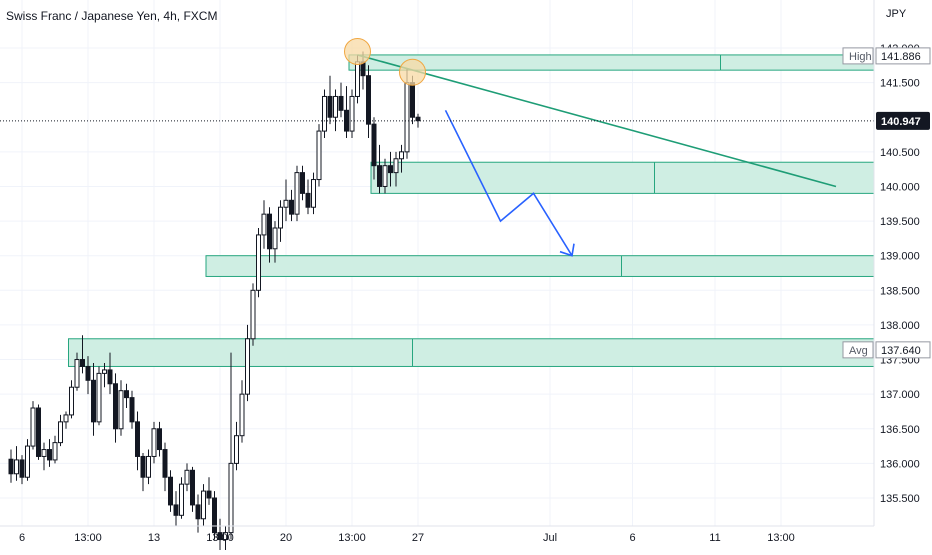 This screenshot has width=932, height=555. I want to click on time-tick-label: 11, so click(714, 538).